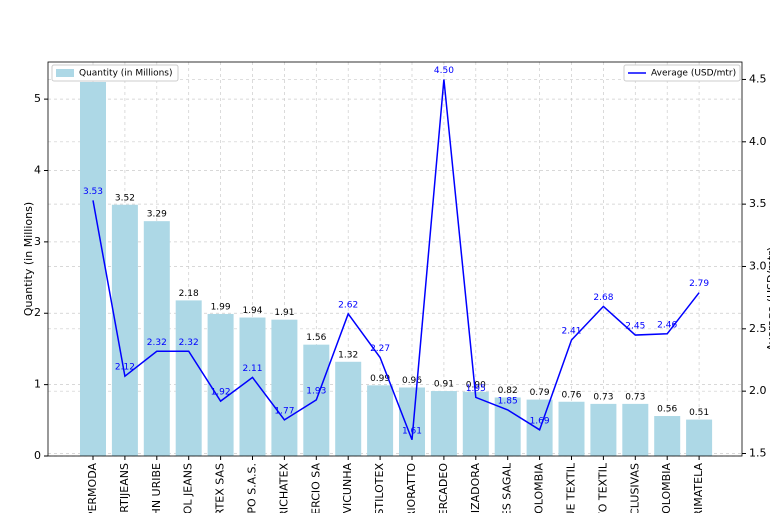  I want to click on x-tick-label: RICHATEX, so click(283, 488).